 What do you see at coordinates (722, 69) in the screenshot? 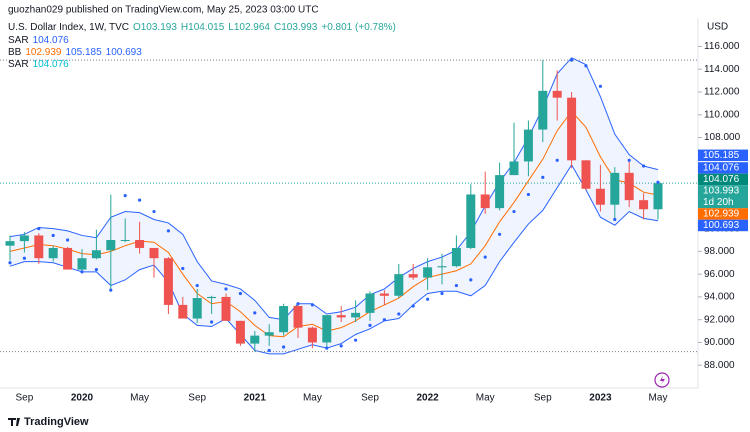
I see `y-tick-label: 114.000` at bounding box center [722, 69].